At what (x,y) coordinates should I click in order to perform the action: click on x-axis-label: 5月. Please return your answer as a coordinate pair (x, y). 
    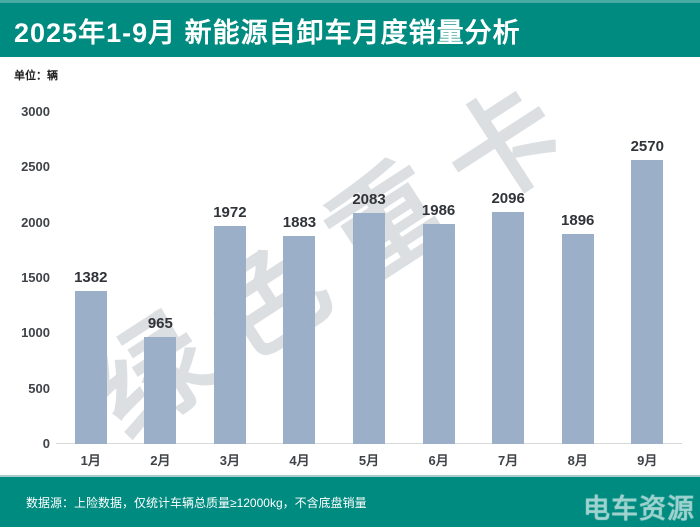
    Looking at the image, I should click on (369, 460).